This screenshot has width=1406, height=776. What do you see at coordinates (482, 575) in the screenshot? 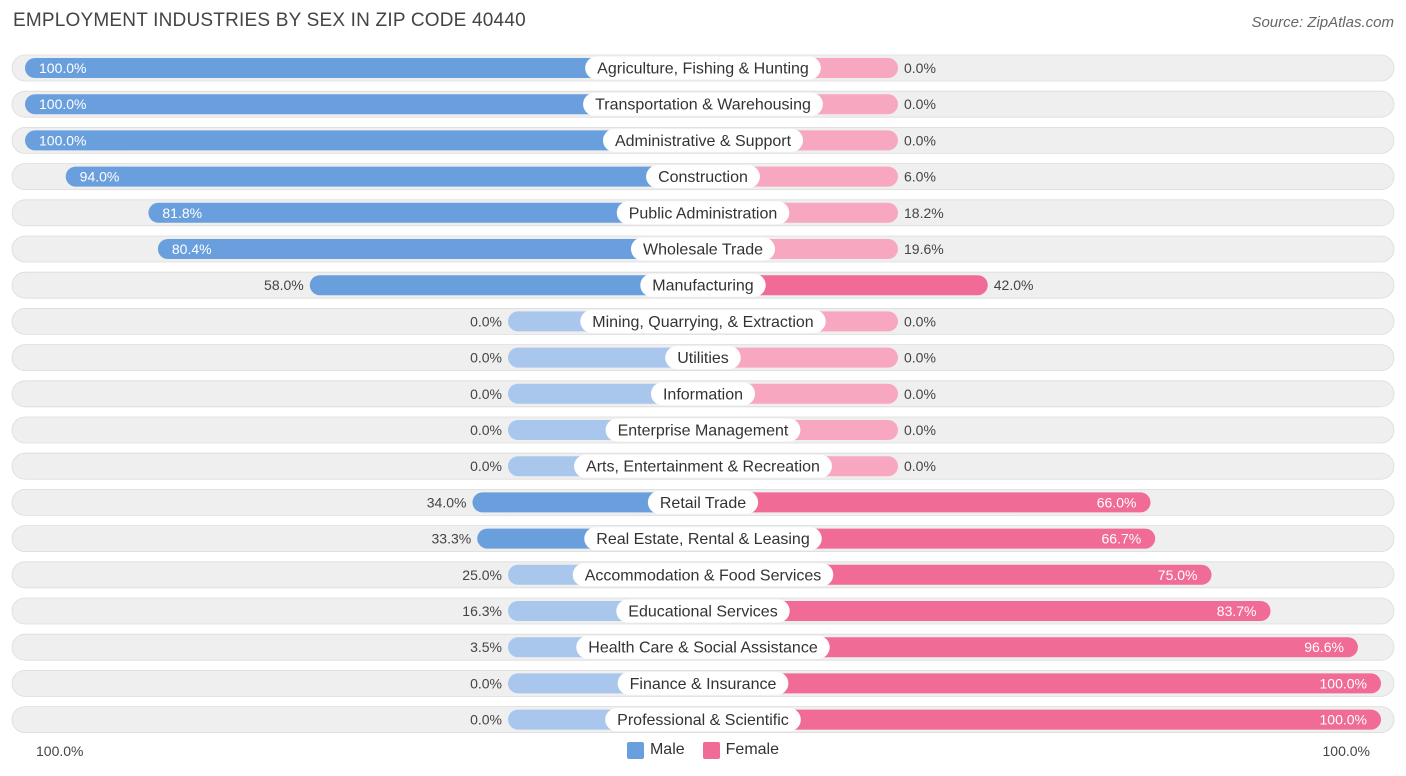
I see `label-male-value: 25.0%` at bounding box center [482, 575].